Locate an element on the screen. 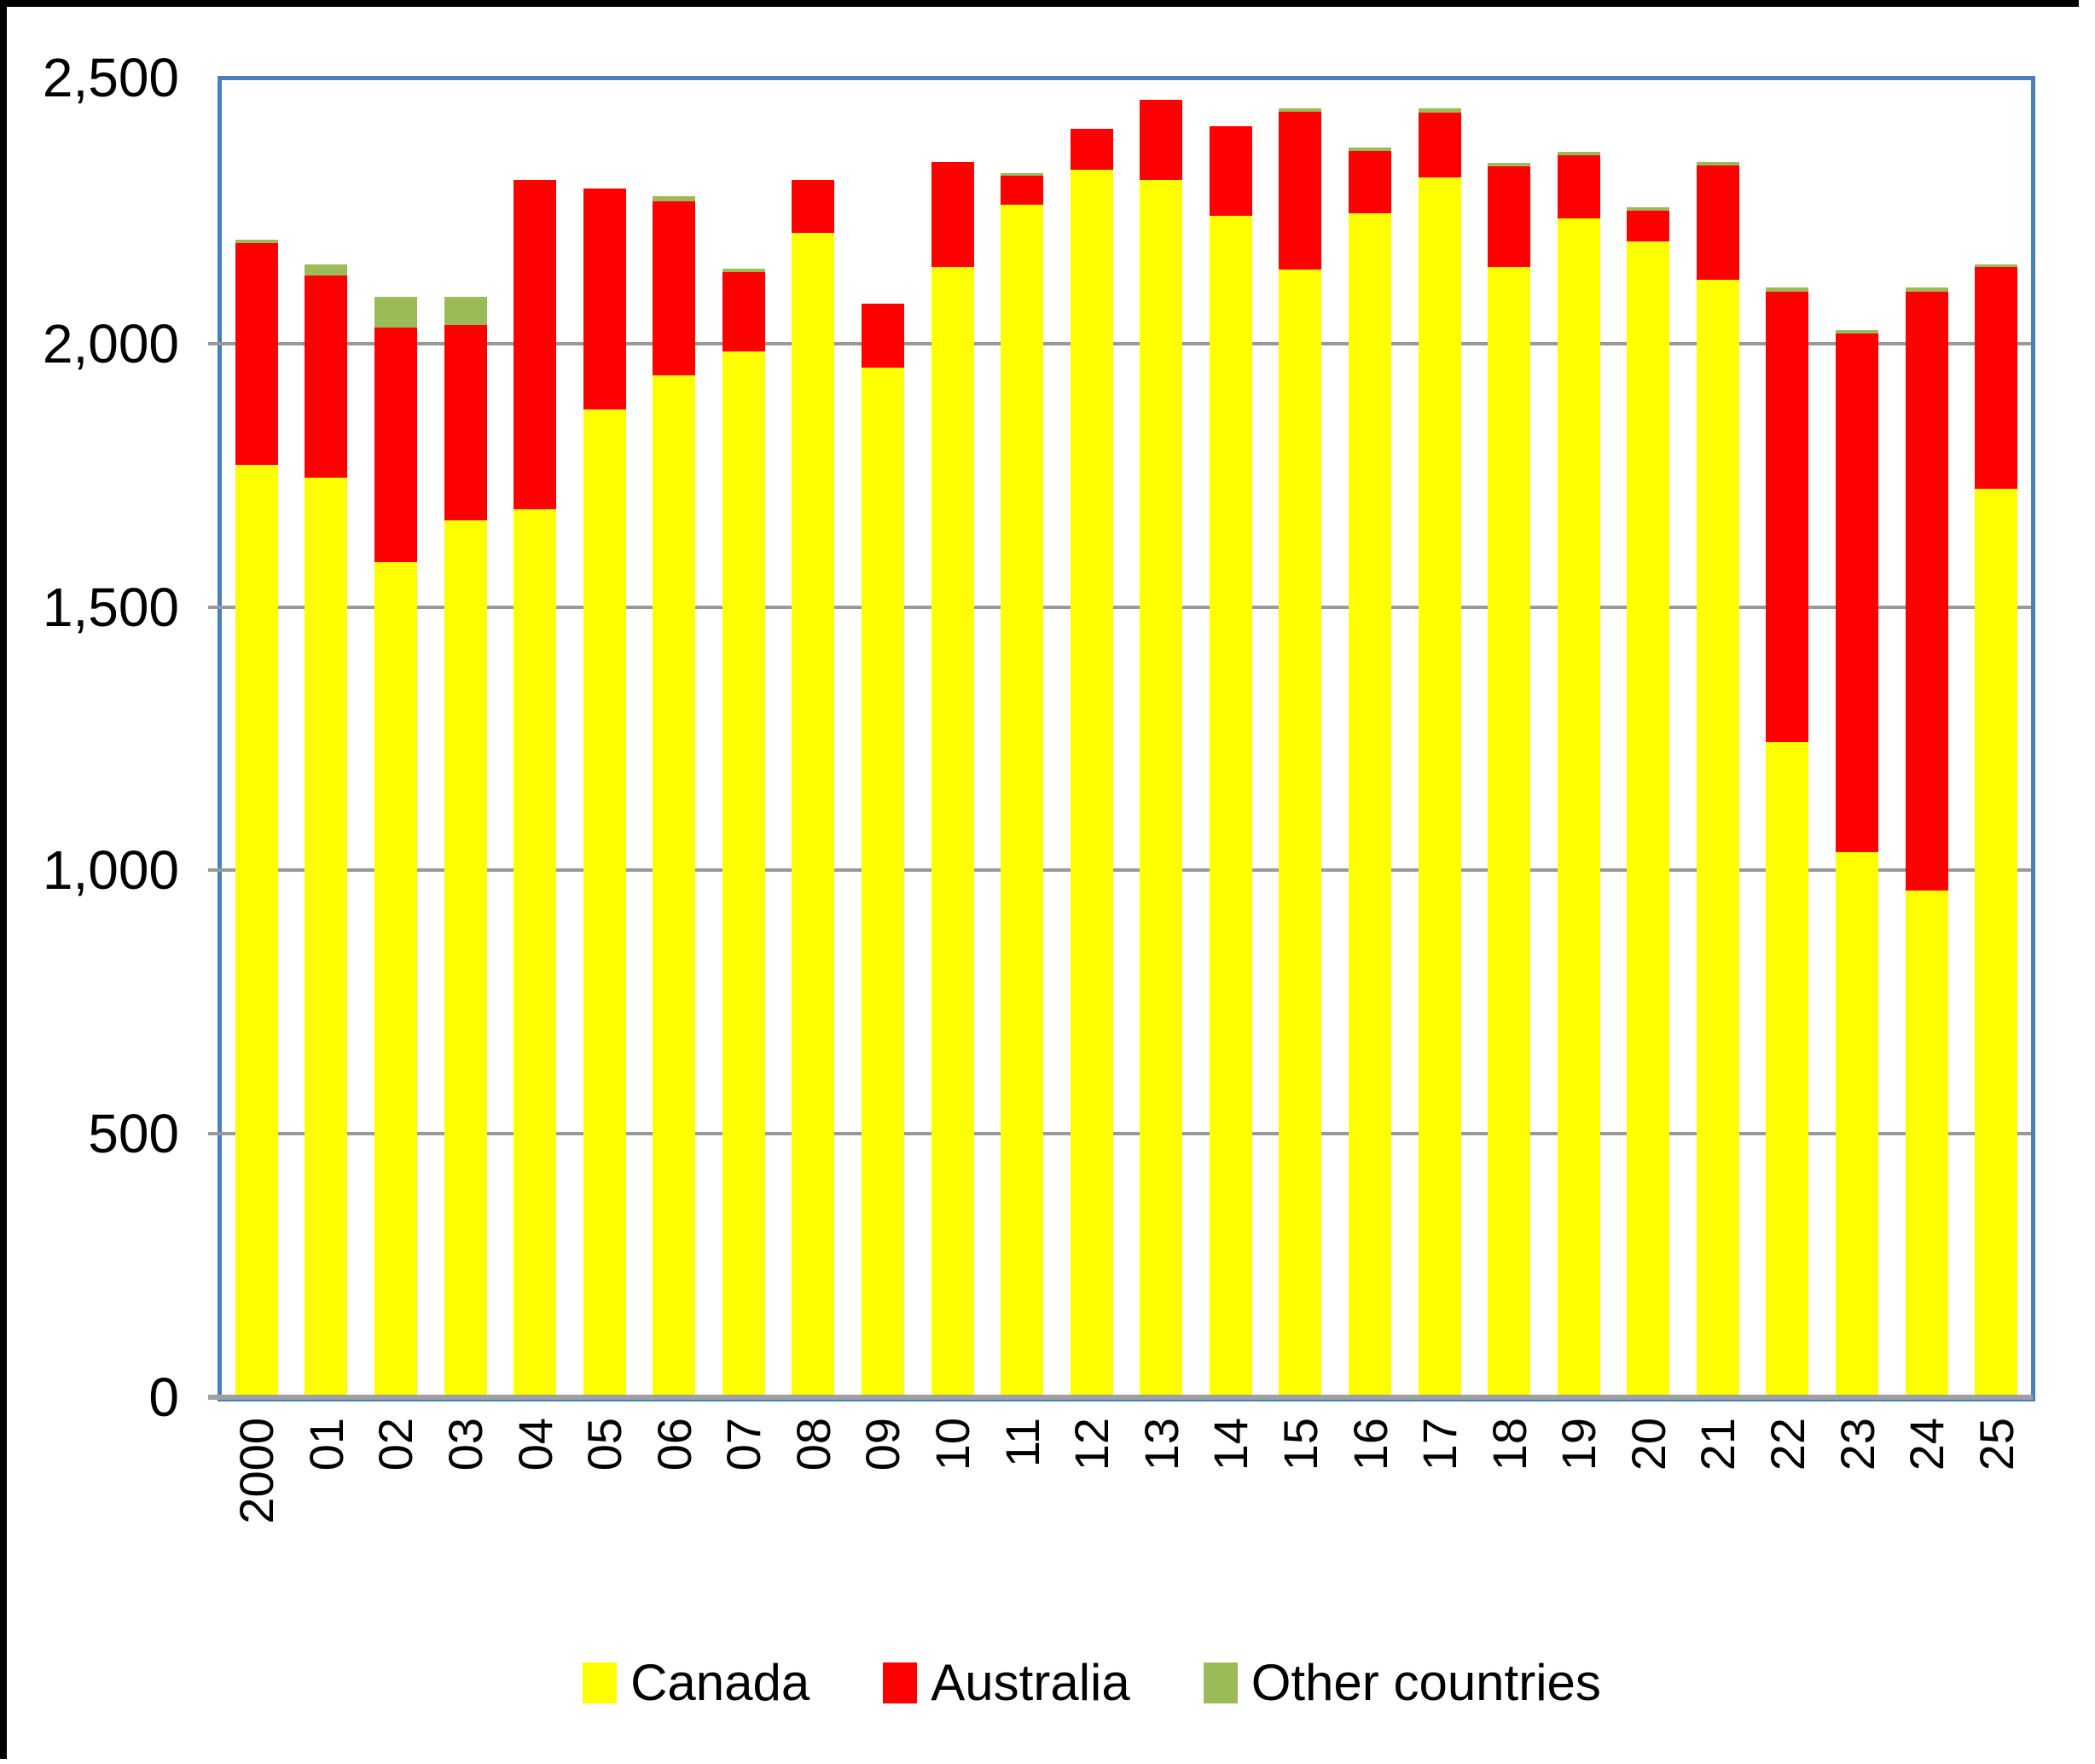 The width and height of the screenshot is (2095, 1764). x-axis-line is located at coordinates (1120, 1397).